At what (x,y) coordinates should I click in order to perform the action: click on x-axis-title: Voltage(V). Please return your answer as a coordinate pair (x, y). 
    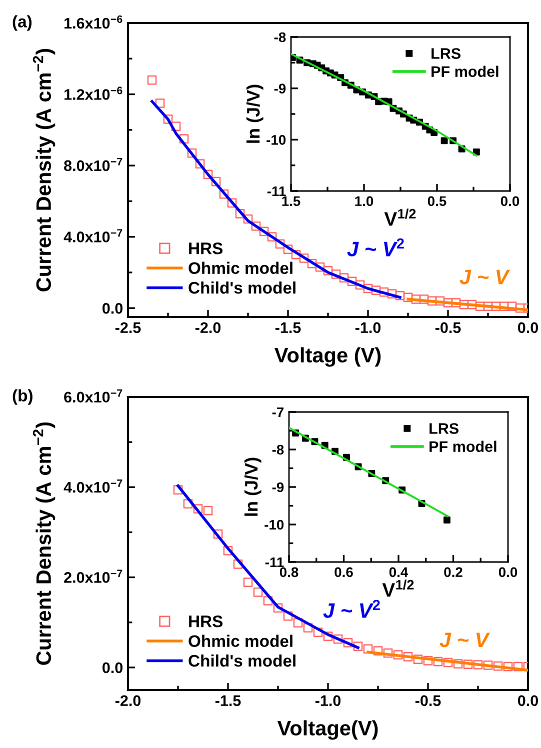
    Looking at the image, I should click on (327, 730).